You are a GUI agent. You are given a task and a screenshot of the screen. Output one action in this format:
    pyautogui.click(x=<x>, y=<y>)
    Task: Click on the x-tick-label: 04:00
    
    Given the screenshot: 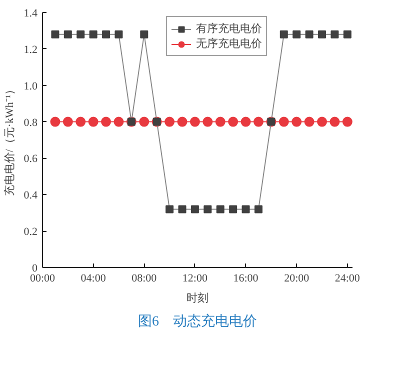 What is the action you would take?
    pyautogui.click(x=93, y=278)
    